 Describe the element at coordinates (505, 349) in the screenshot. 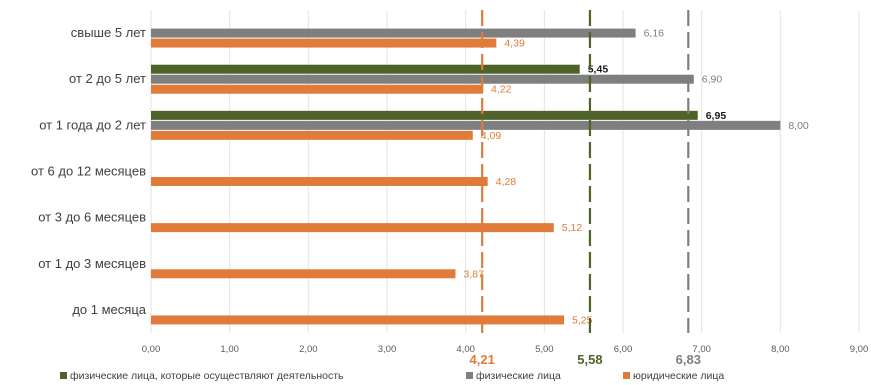

I see `x-axis-ticks: 0,00 1,00 2,00 3,00 4,00 5,00 6,00 7,00 8,00 9,00` at that location.